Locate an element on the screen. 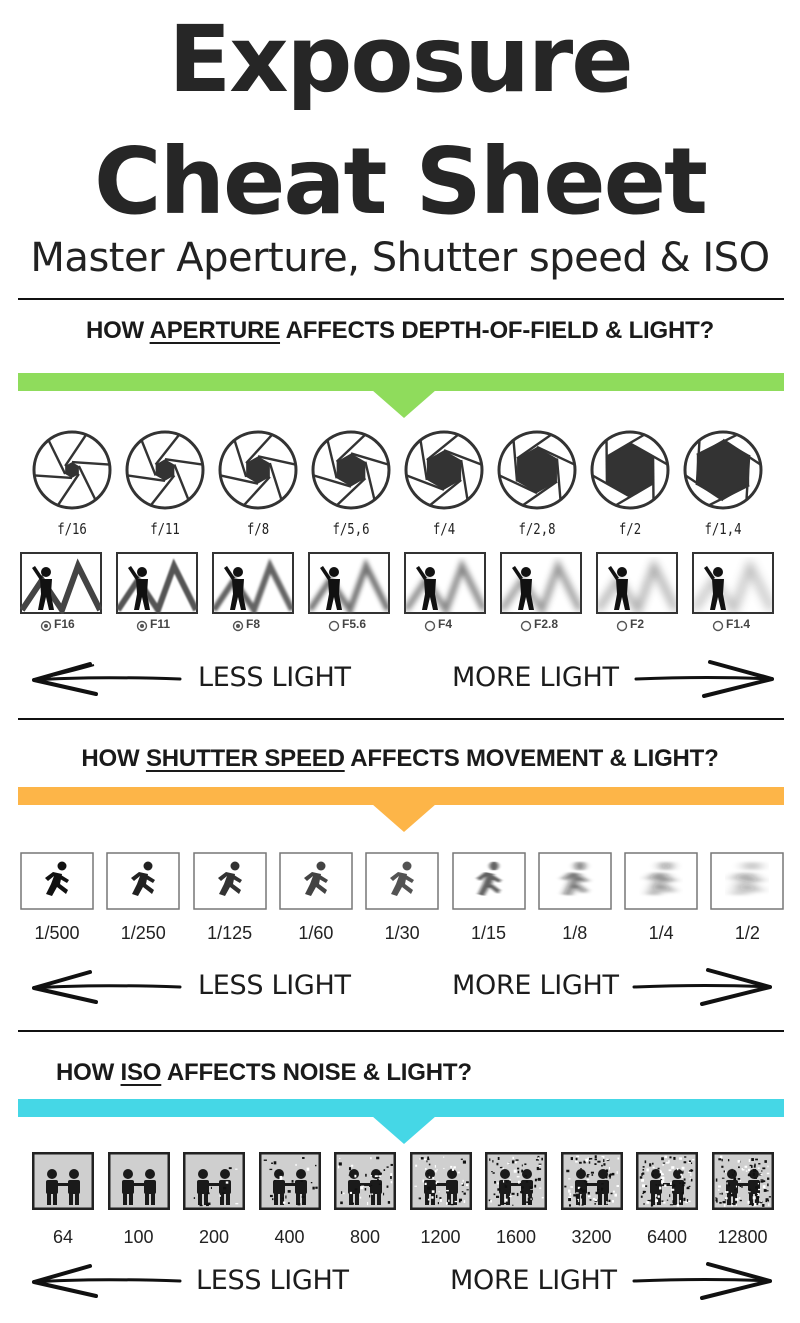 The image size is (800, 1323). shutter-speed-label: 1/500 is located at coordinates (57, 933).